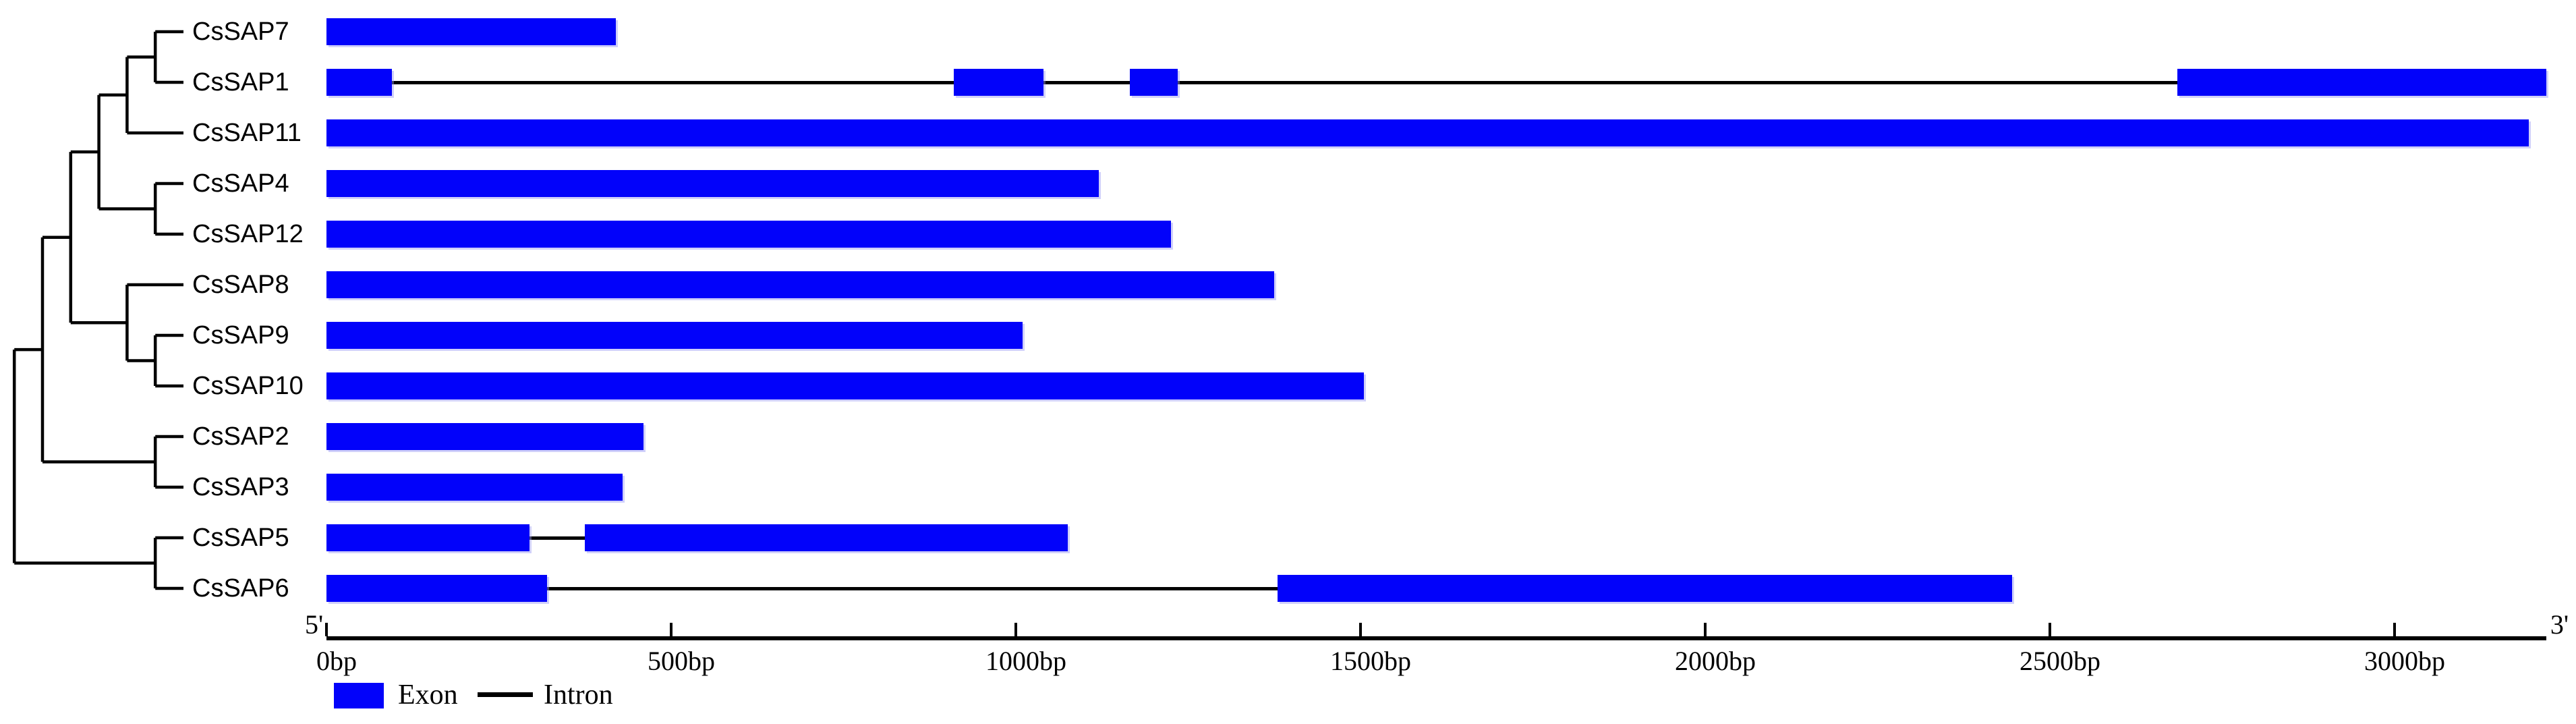  What do you see at coordinates (359, 696) in the screenshot?
I see `legend-exon-swatch` at bounding box center [359, 696].